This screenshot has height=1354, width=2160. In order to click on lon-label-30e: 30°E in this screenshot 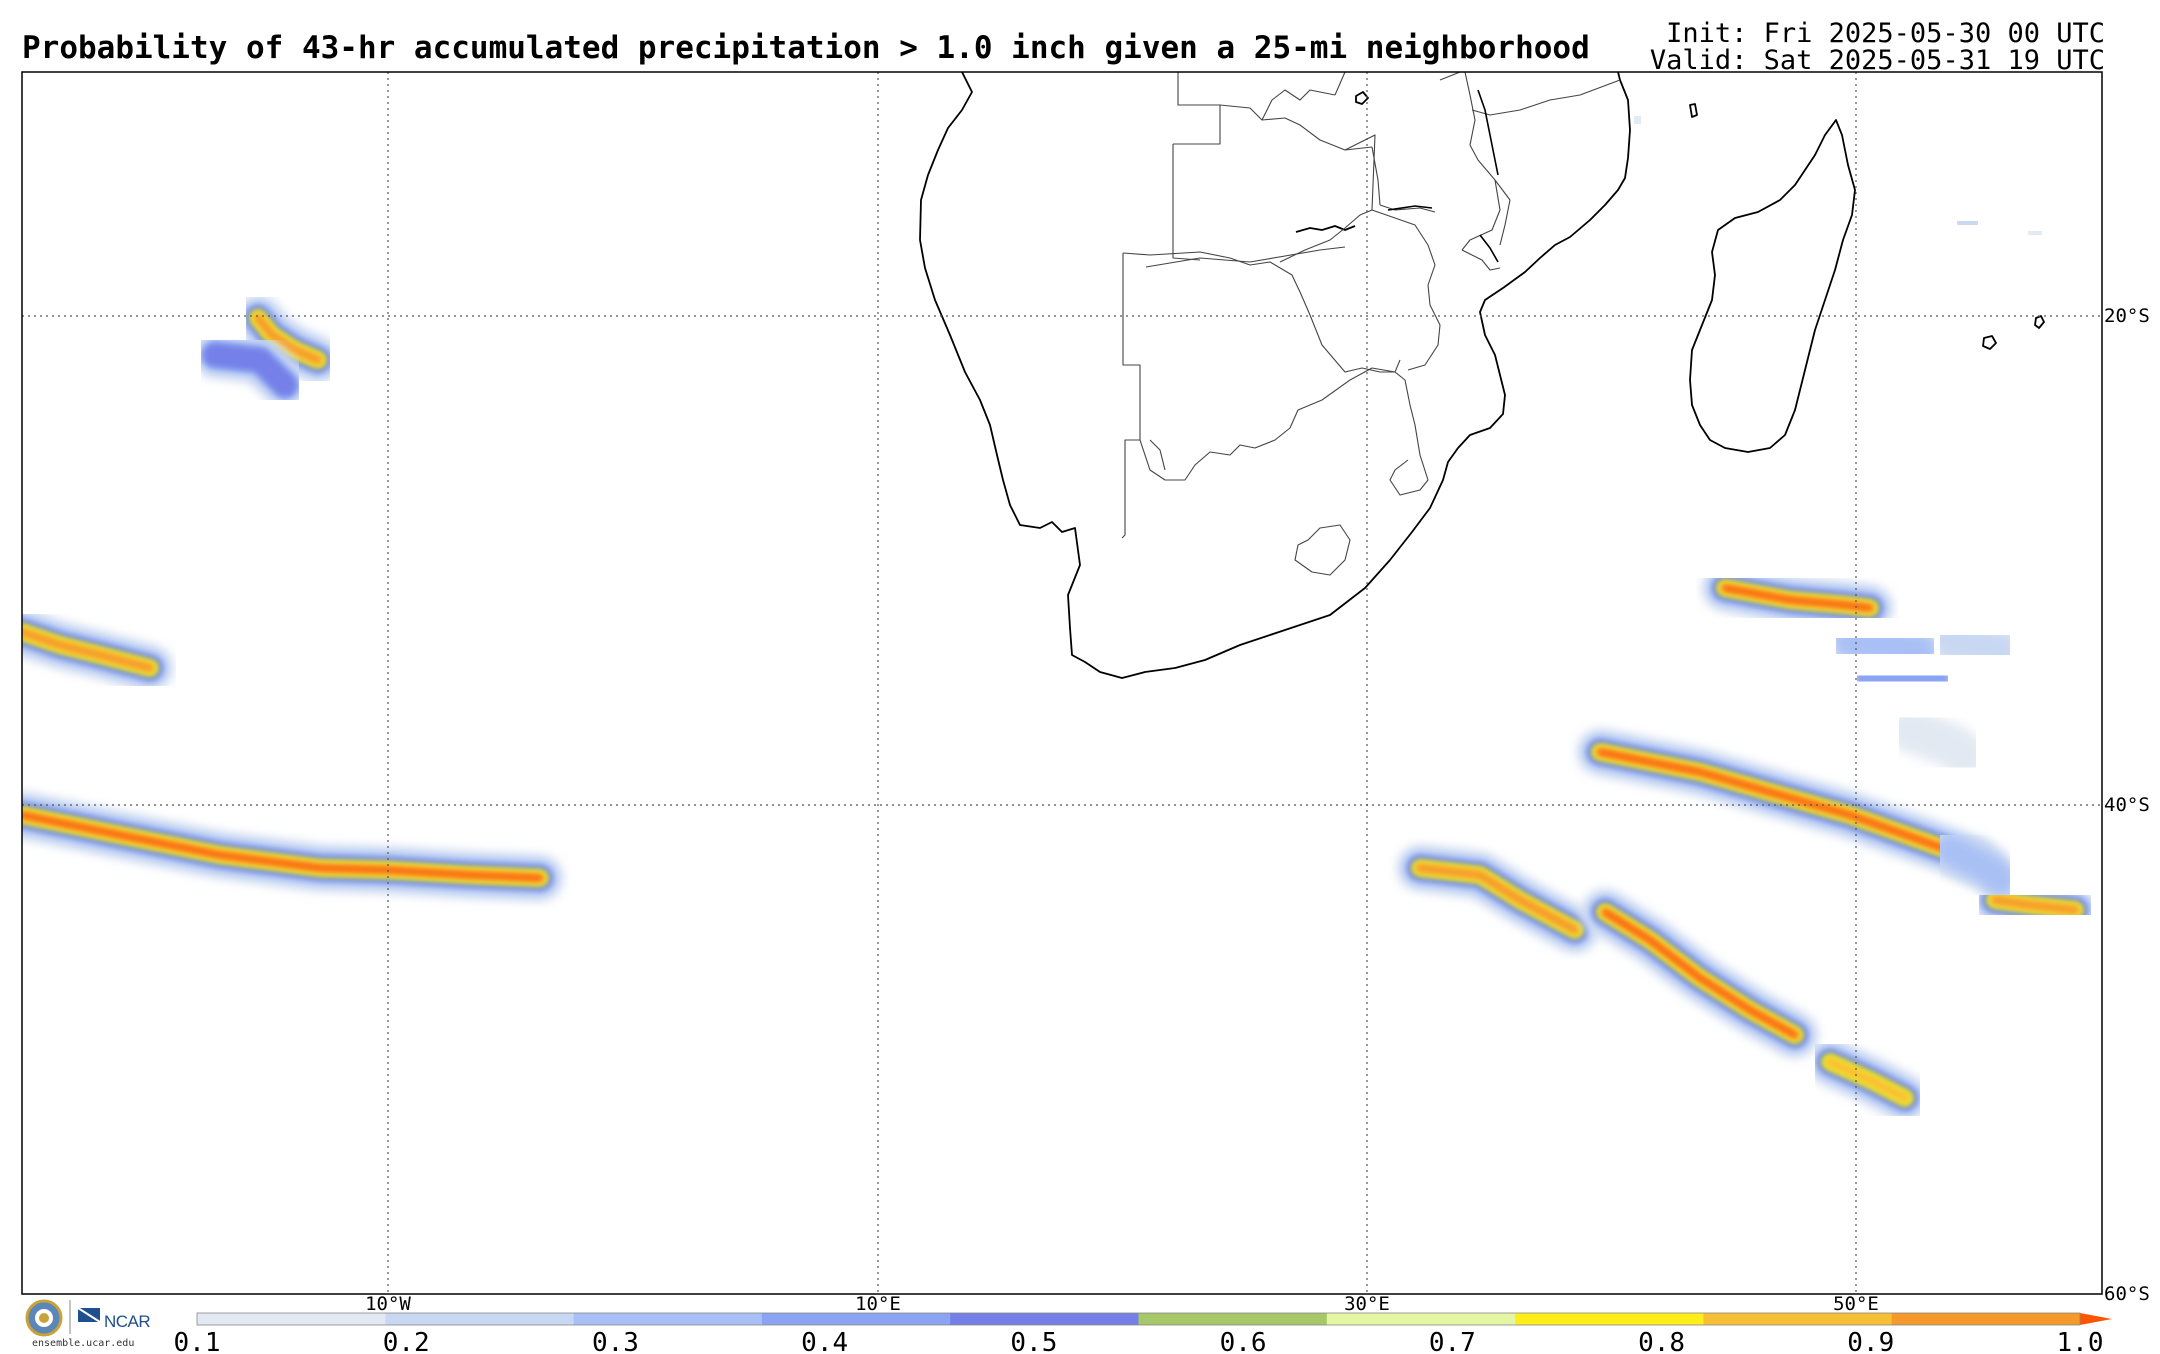, I will do `click(1367, 1304)`.